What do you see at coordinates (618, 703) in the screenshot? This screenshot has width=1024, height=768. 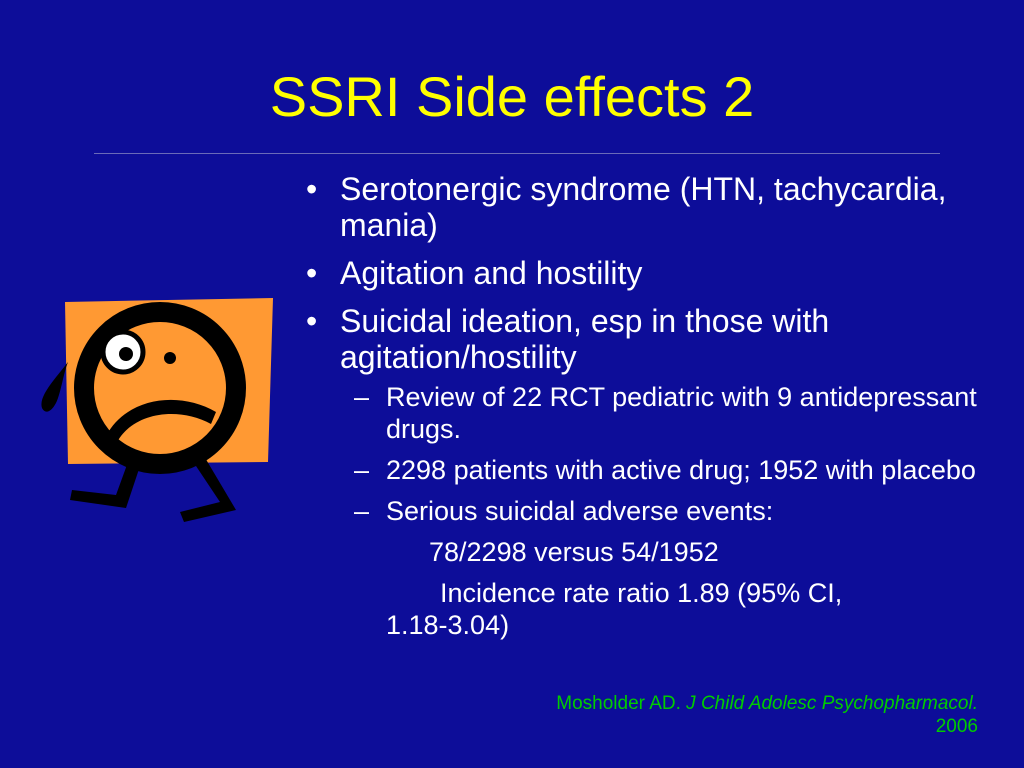 I see `citation-author: Mosholder AD.` at bounding box center [618, 703].